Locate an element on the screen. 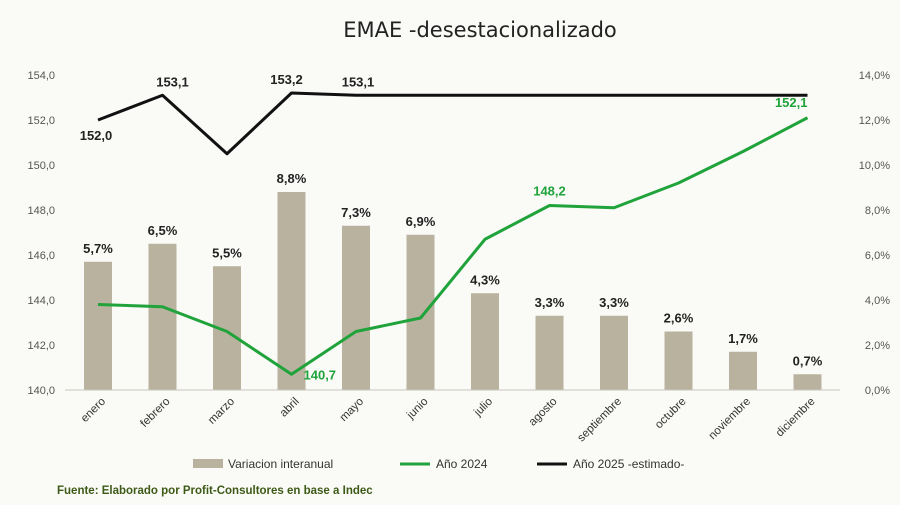  left-tick-label: 154,0 is located at coordinates (41, 76).